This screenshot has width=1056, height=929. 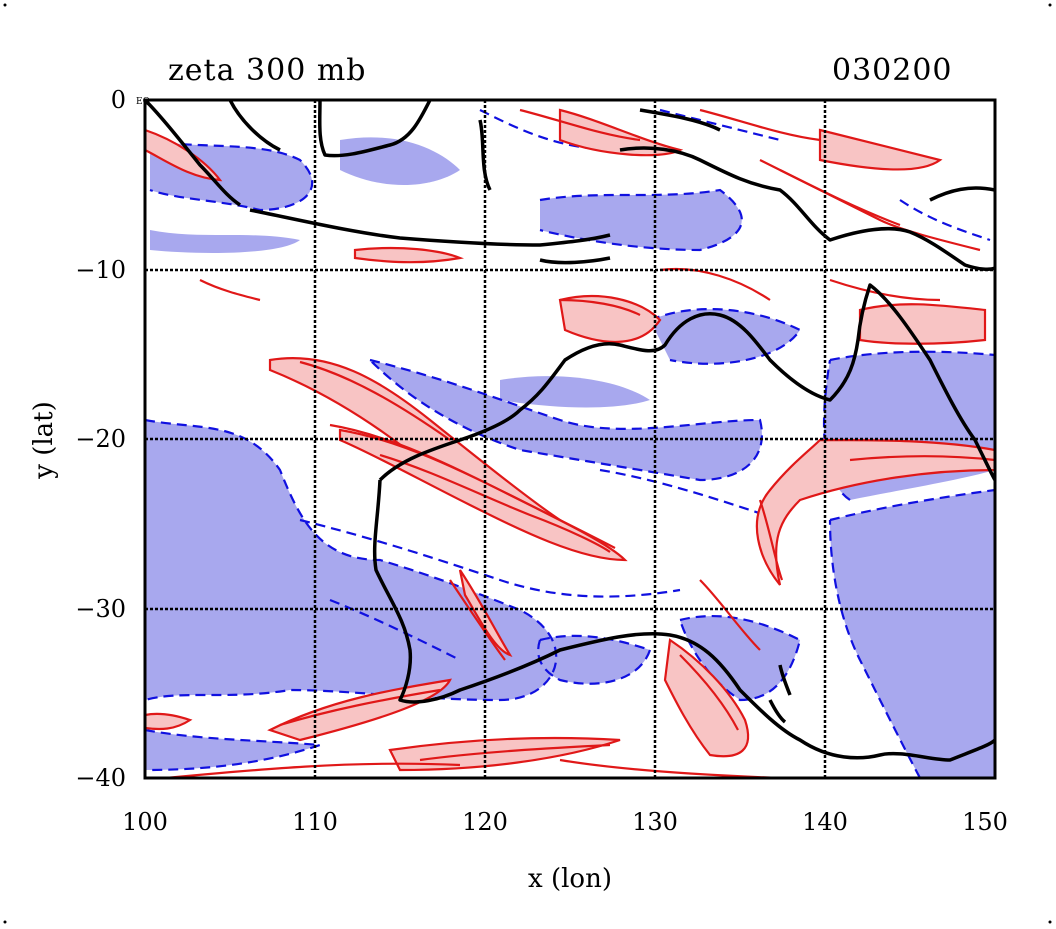 I want to click on x-tick-label: 150, so click(x=985, y=822).